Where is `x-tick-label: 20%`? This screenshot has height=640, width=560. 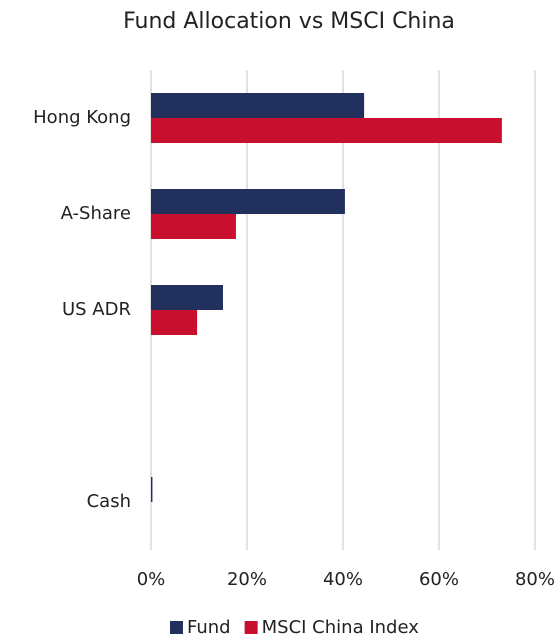
x-tick-label: 20% is located at coordinates (247, 579).